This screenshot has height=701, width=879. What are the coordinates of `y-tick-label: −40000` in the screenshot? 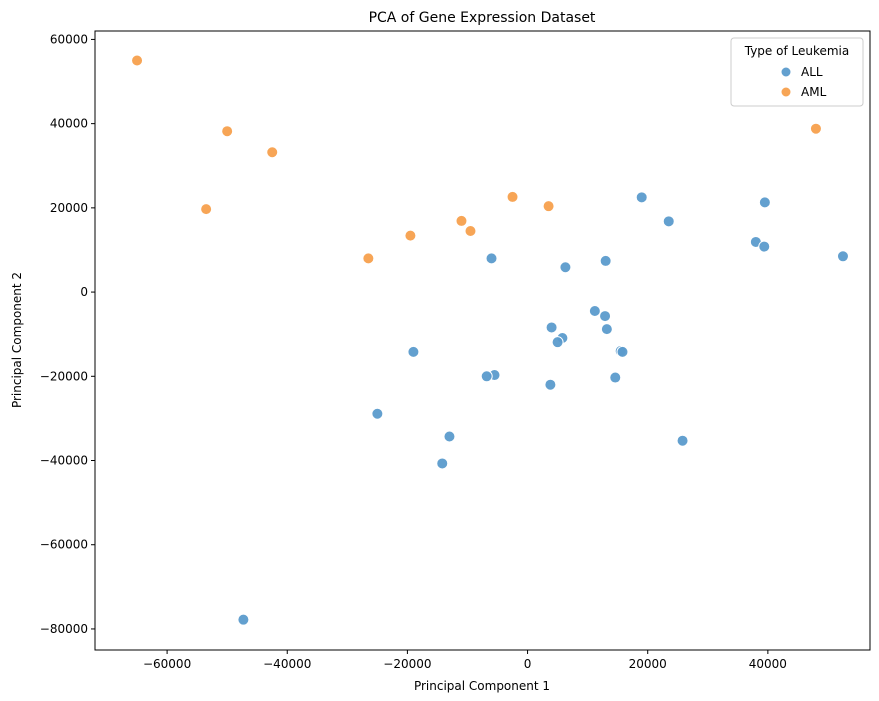 It's located at (64, 461).